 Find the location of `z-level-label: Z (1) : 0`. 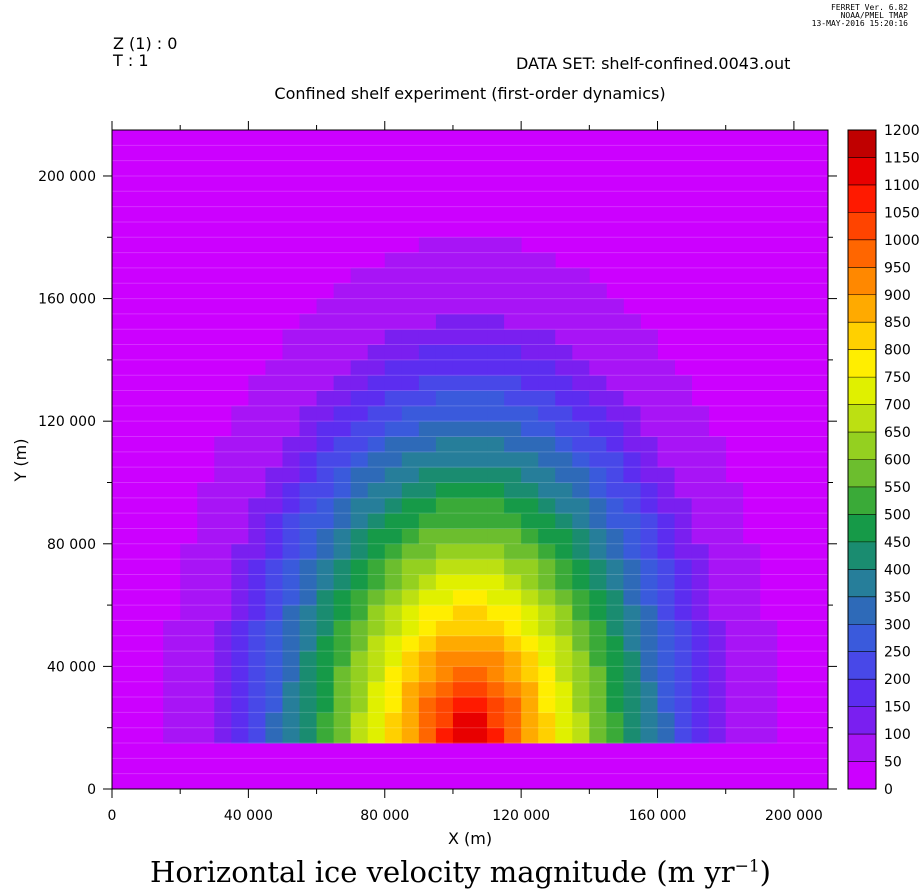

z-level-label: Z (1) : 0 is located at coordinates (145, 43).